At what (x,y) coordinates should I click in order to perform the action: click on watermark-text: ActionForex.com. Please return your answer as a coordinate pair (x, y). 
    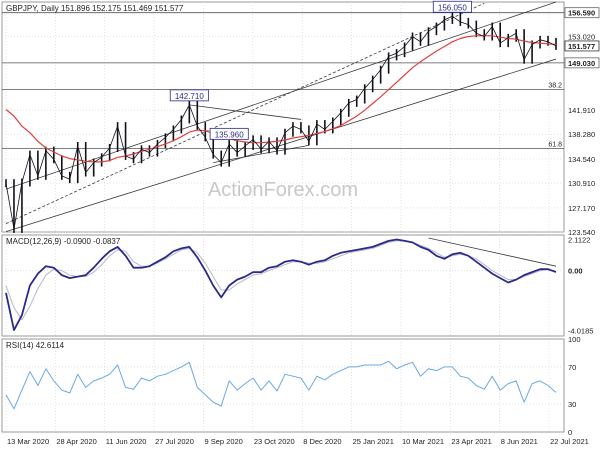
    Looking at the image, I should click on (283, 190).